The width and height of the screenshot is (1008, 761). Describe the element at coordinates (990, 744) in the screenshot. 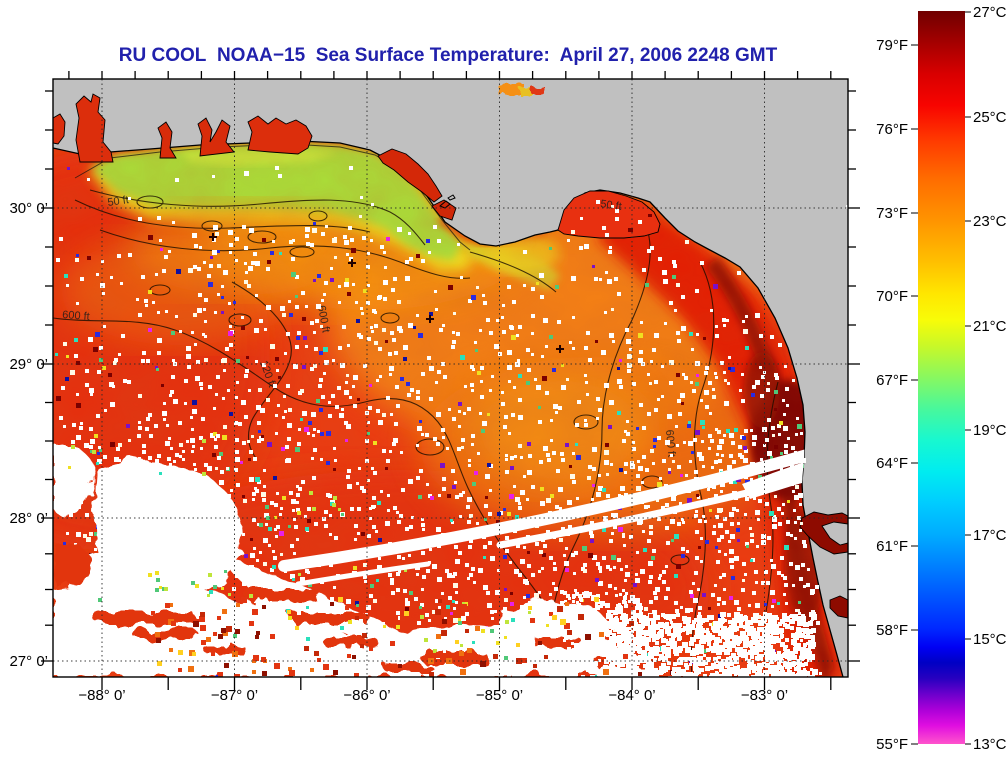

I see `svg-text: 13°C` at that location.